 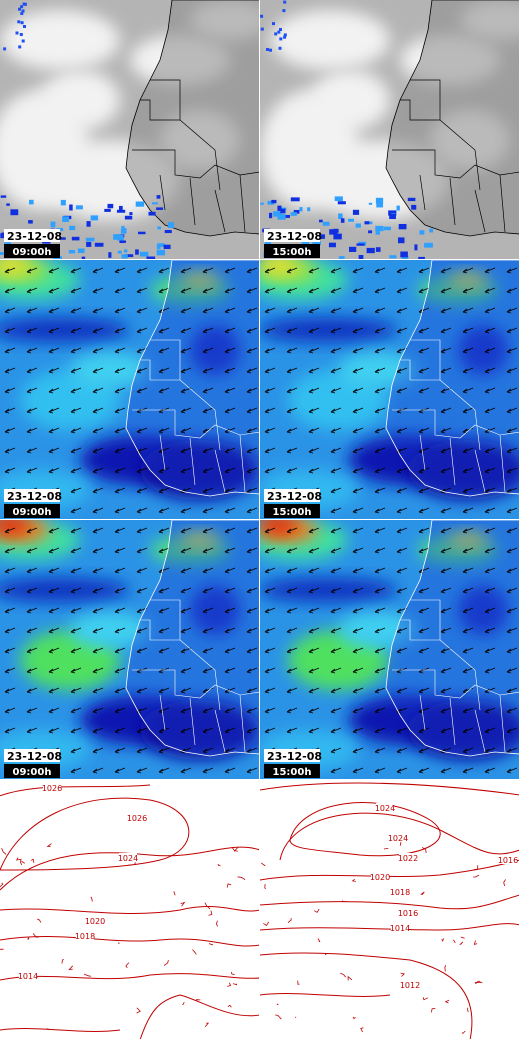 I want to click on time-label: 09:00h, so click(x=32, y=512).